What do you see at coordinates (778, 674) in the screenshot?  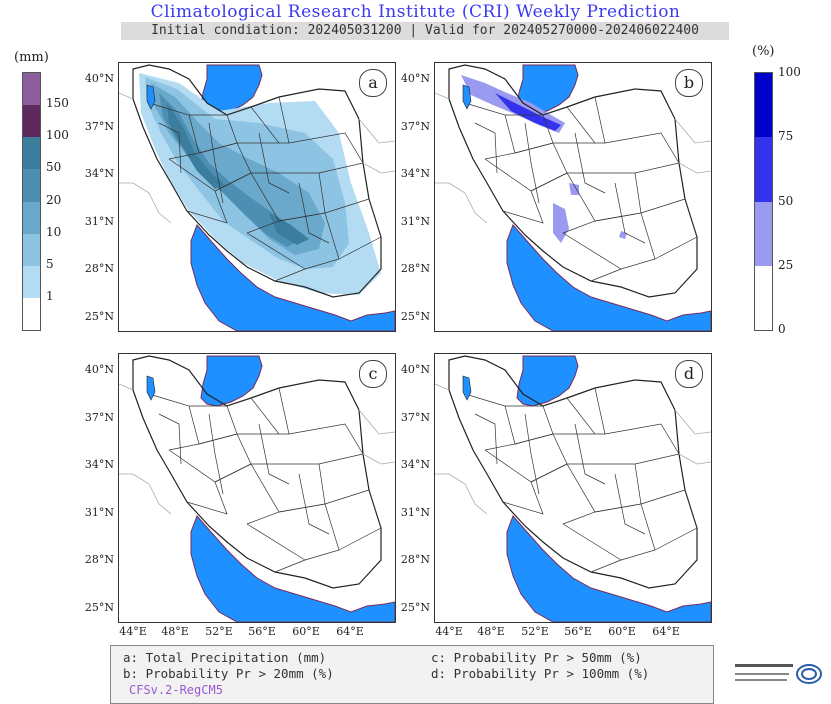 I see `institute-logo-icon` at bounding box center [778, 674].